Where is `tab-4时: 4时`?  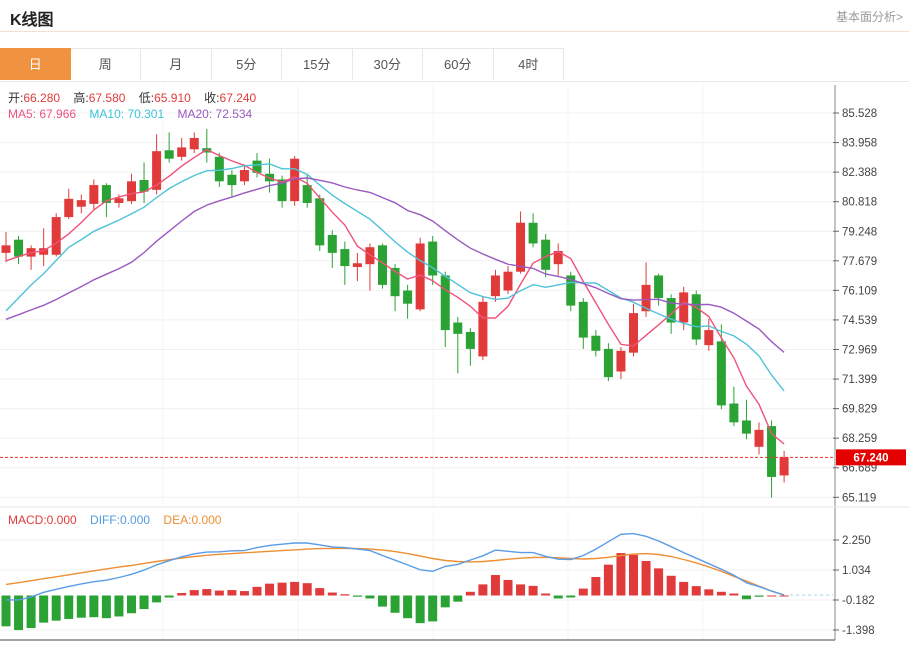
tab-4时: 4时 is located at coordinates (528, 64).